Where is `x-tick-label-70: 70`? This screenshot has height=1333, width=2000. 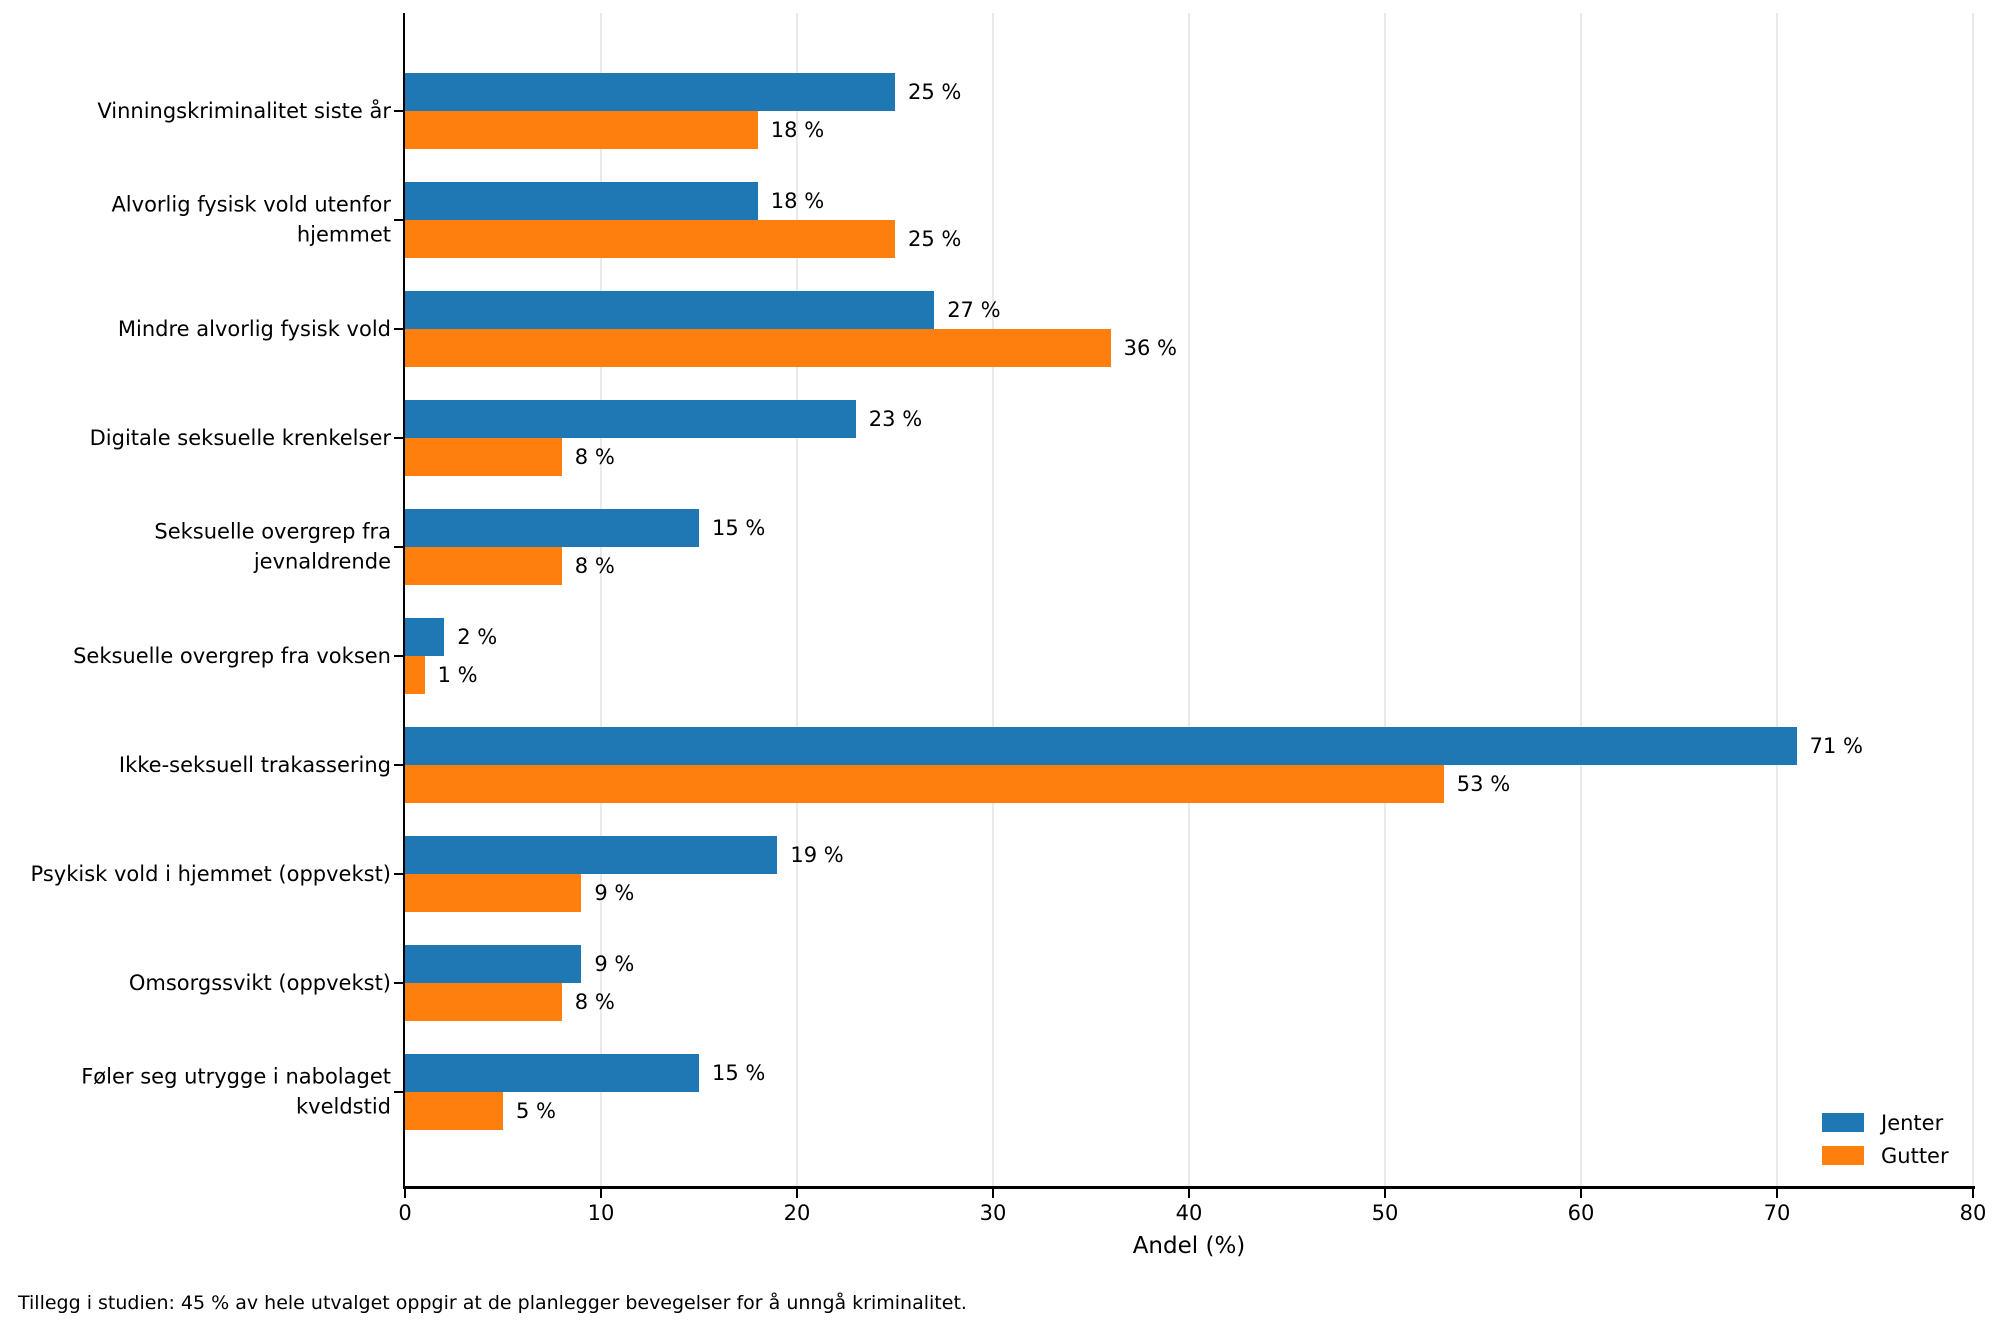 x-tick-label-70: 70 is located at coordinates (1777, 1213).